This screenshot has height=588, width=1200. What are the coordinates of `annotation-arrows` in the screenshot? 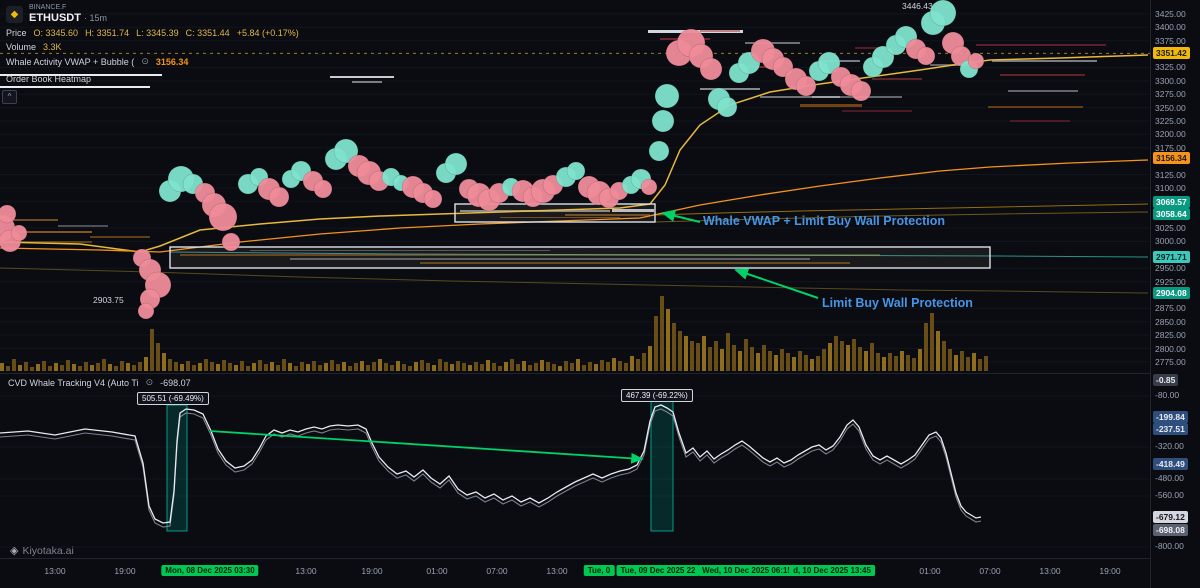 It's located at (740, 254).